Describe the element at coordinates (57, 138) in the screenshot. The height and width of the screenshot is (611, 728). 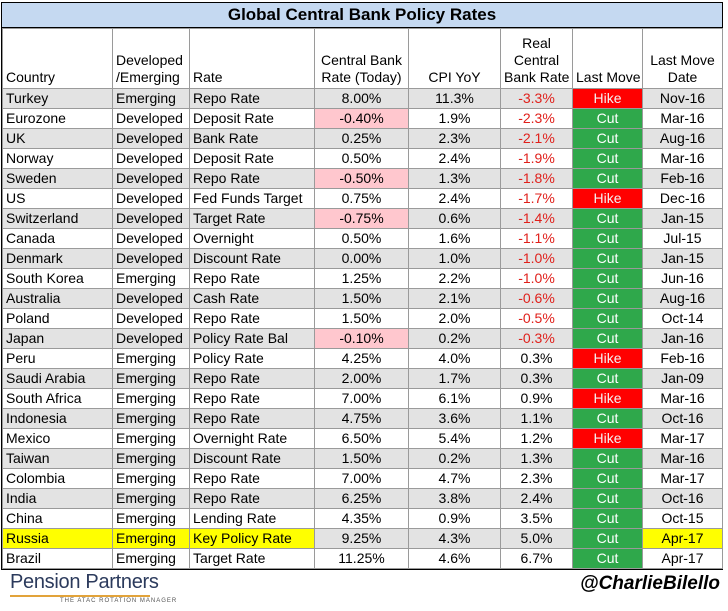
I see `country-cell: UK` at that location.